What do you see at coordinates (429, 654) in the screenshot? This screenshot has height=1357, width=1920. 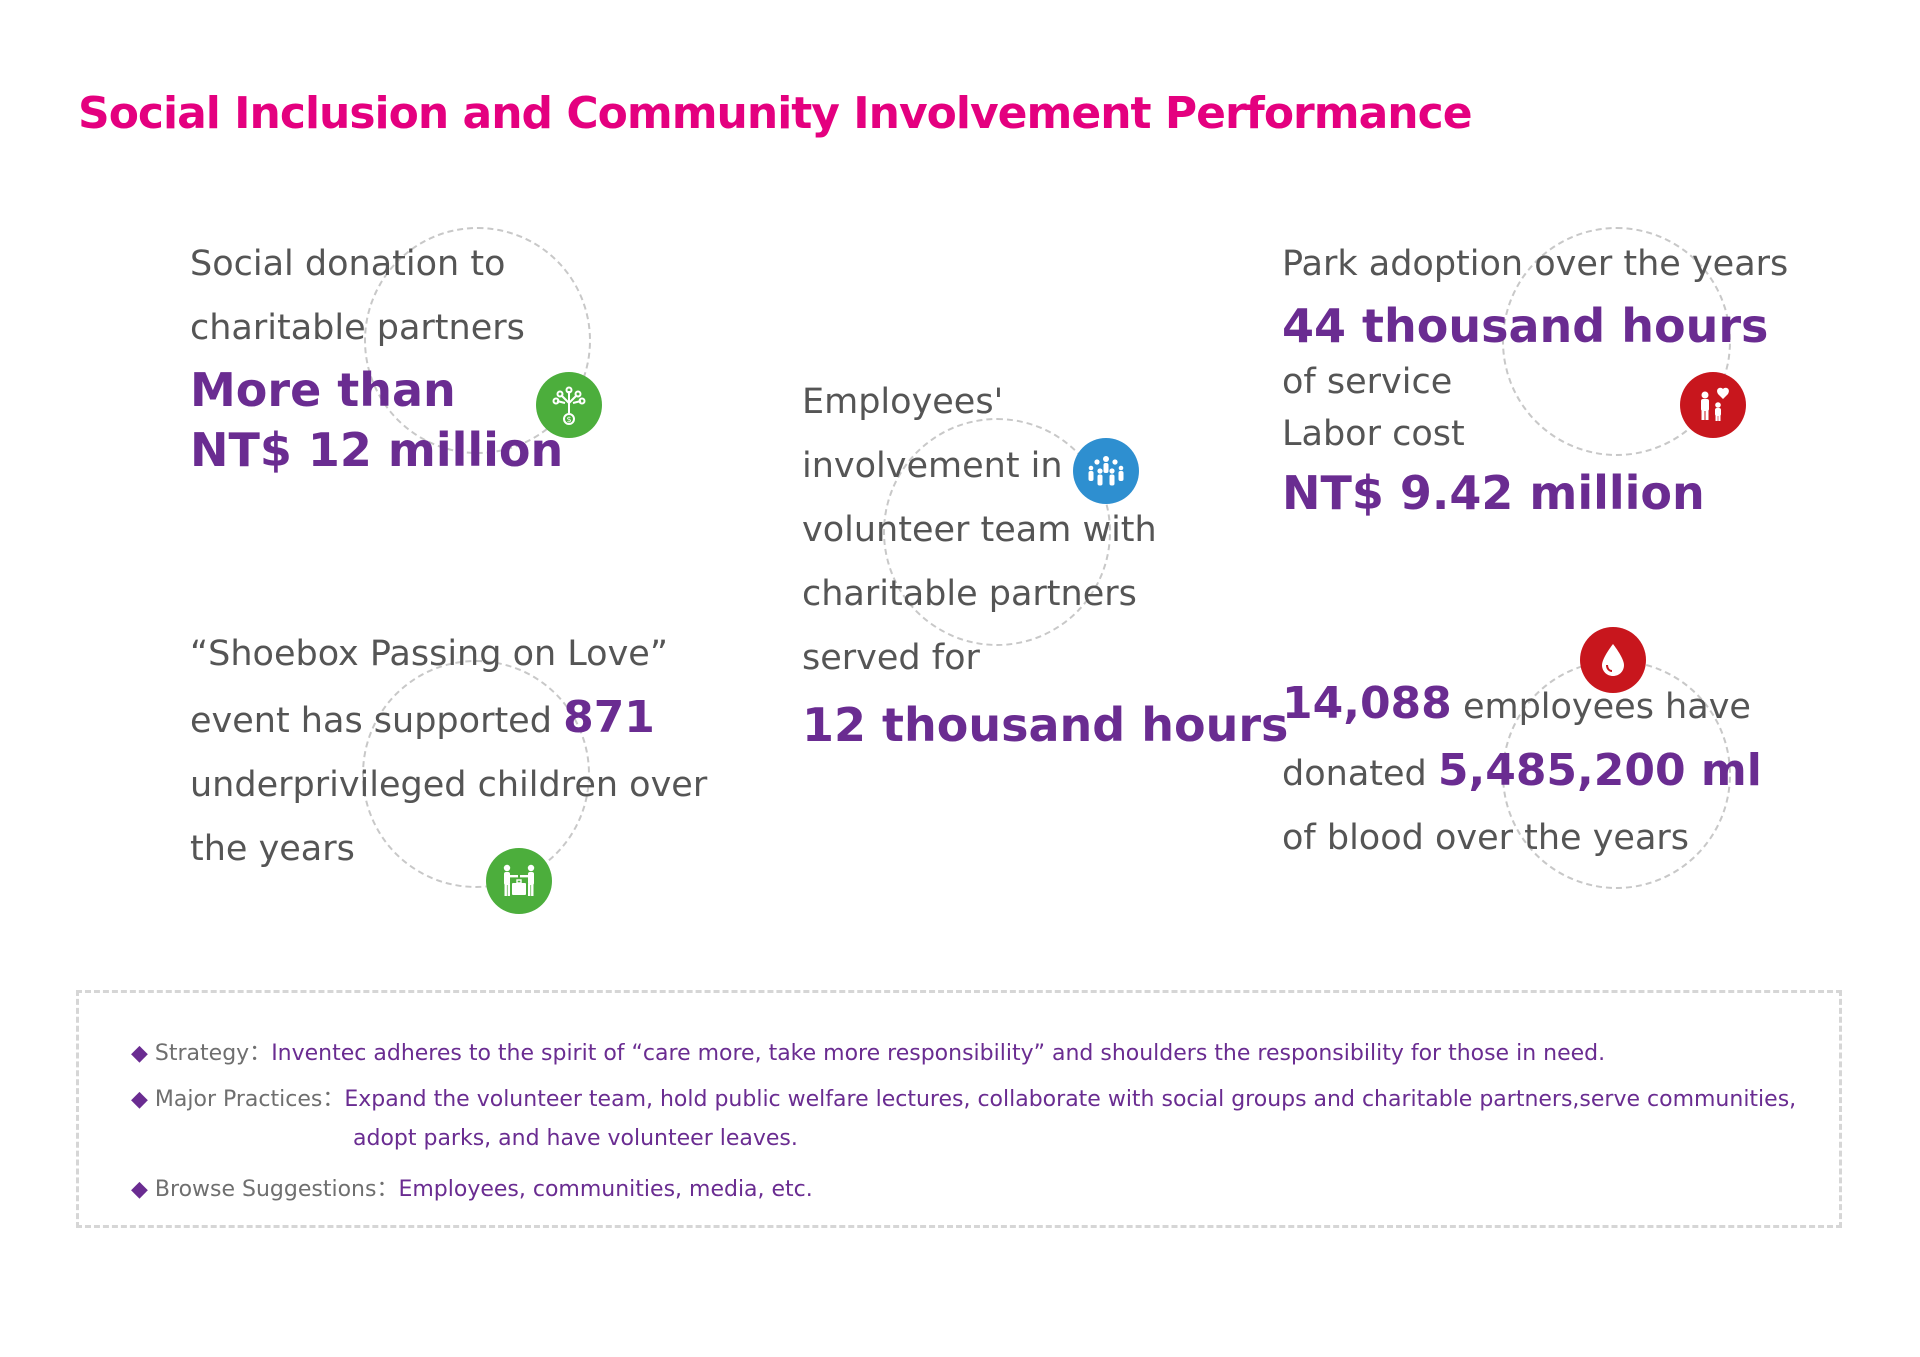 I see `shoebox-text-1: “Shoebox Passing on Love”` at bounding box center [429, 654].